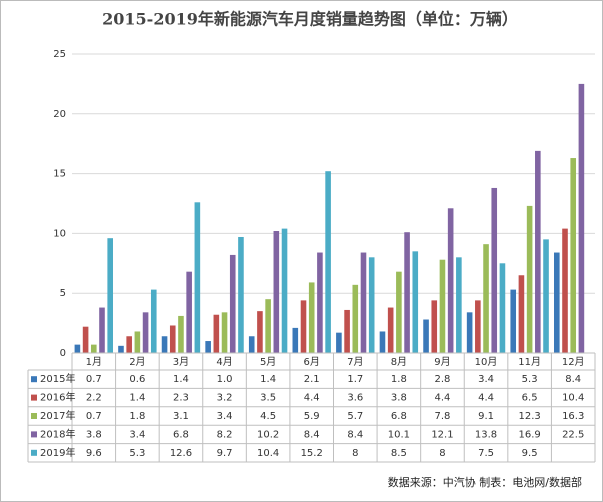 The width and height of the screenshot is (603, 502). What do you see at coordinates (355, 362) in the screenshot?
I see `x-tick-label: 7月` at bounding box center [355, 362].